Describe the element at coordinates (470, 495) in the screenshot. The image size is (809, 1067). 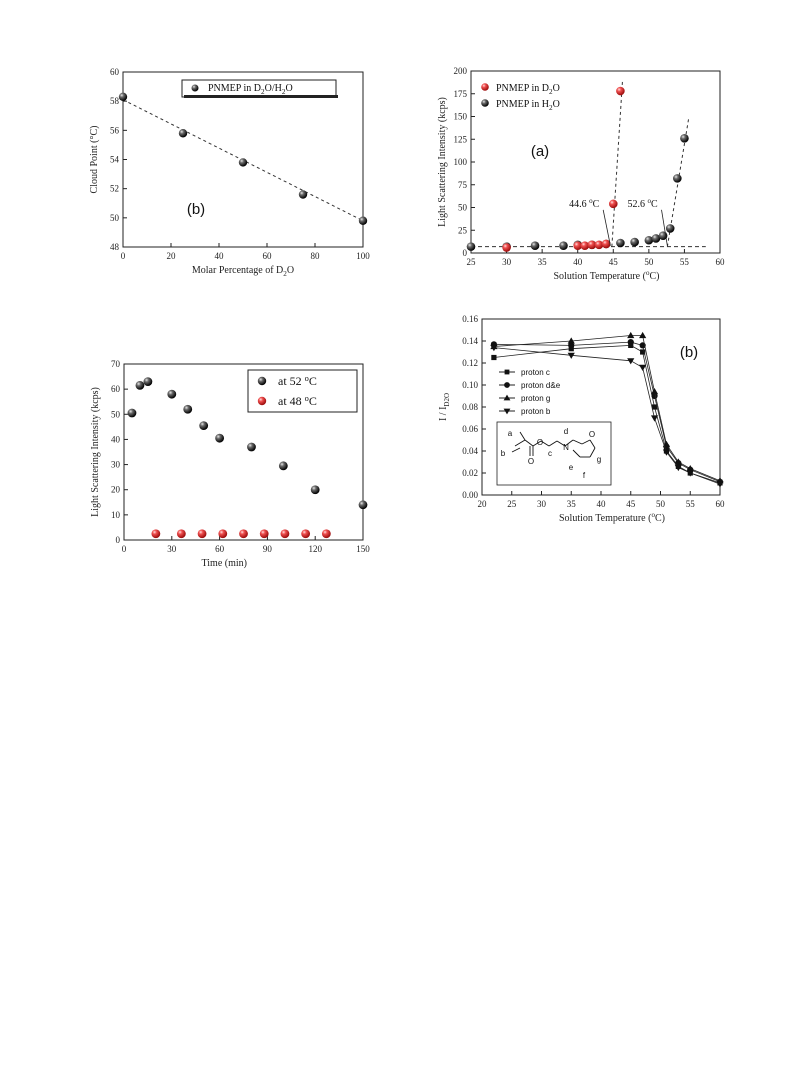
I see `y-tick-label: 0.00` at that location.